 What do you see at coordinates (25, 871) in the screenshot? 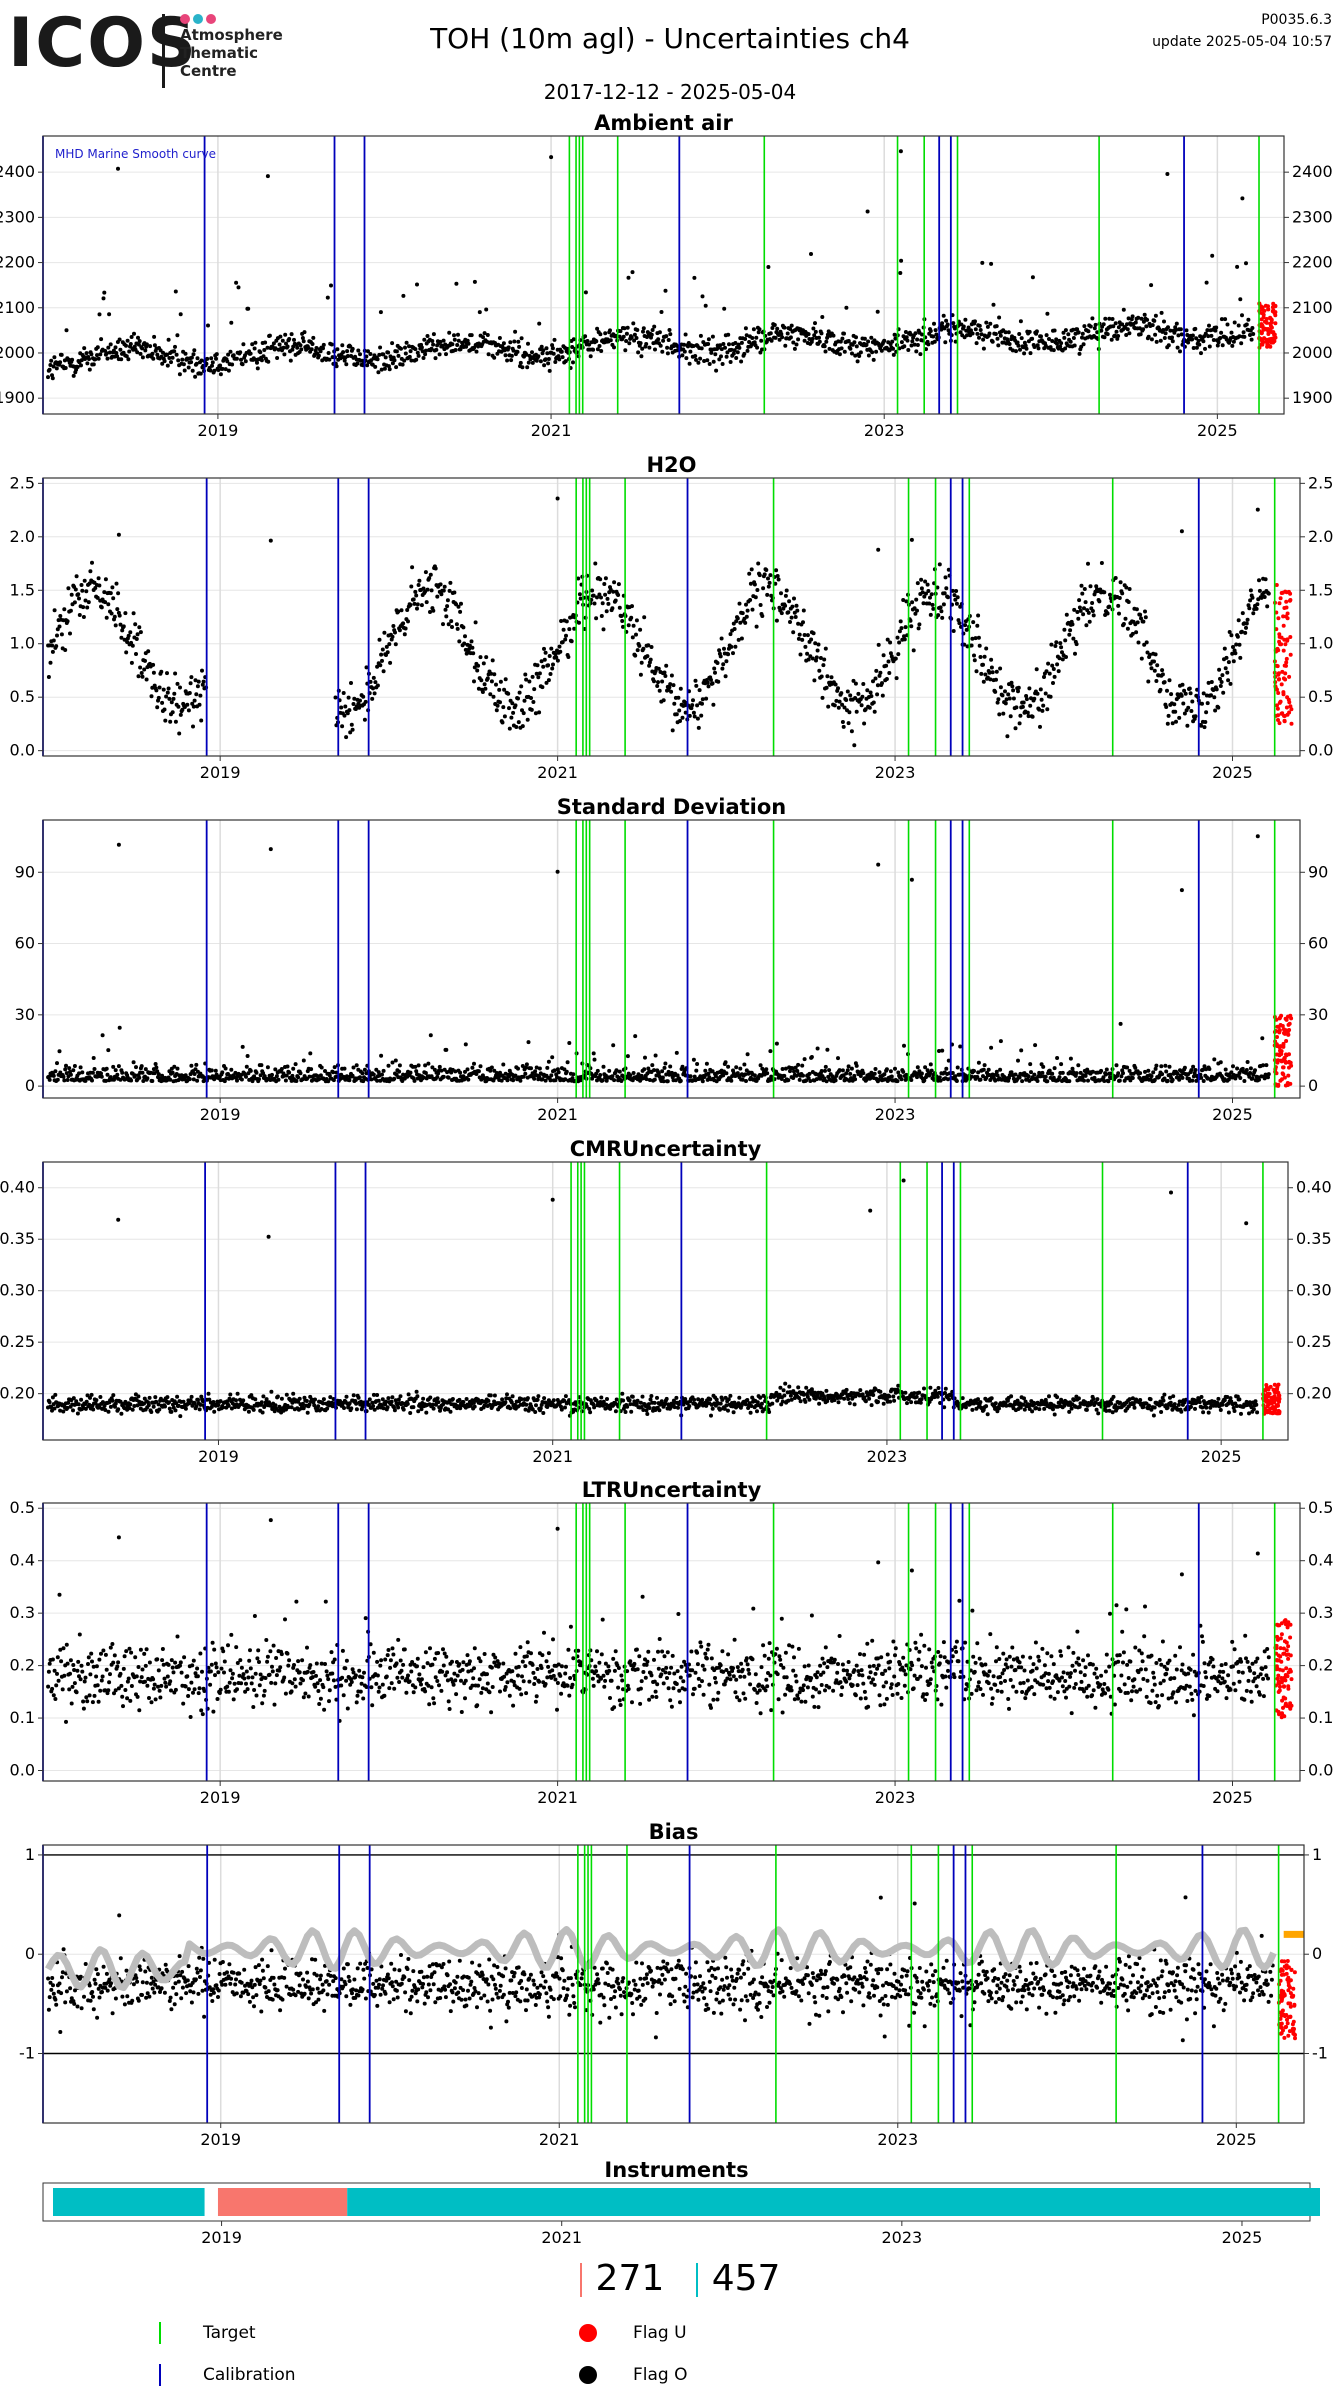
I see `y-tick-label: 90` at bounding box center [25, 871].